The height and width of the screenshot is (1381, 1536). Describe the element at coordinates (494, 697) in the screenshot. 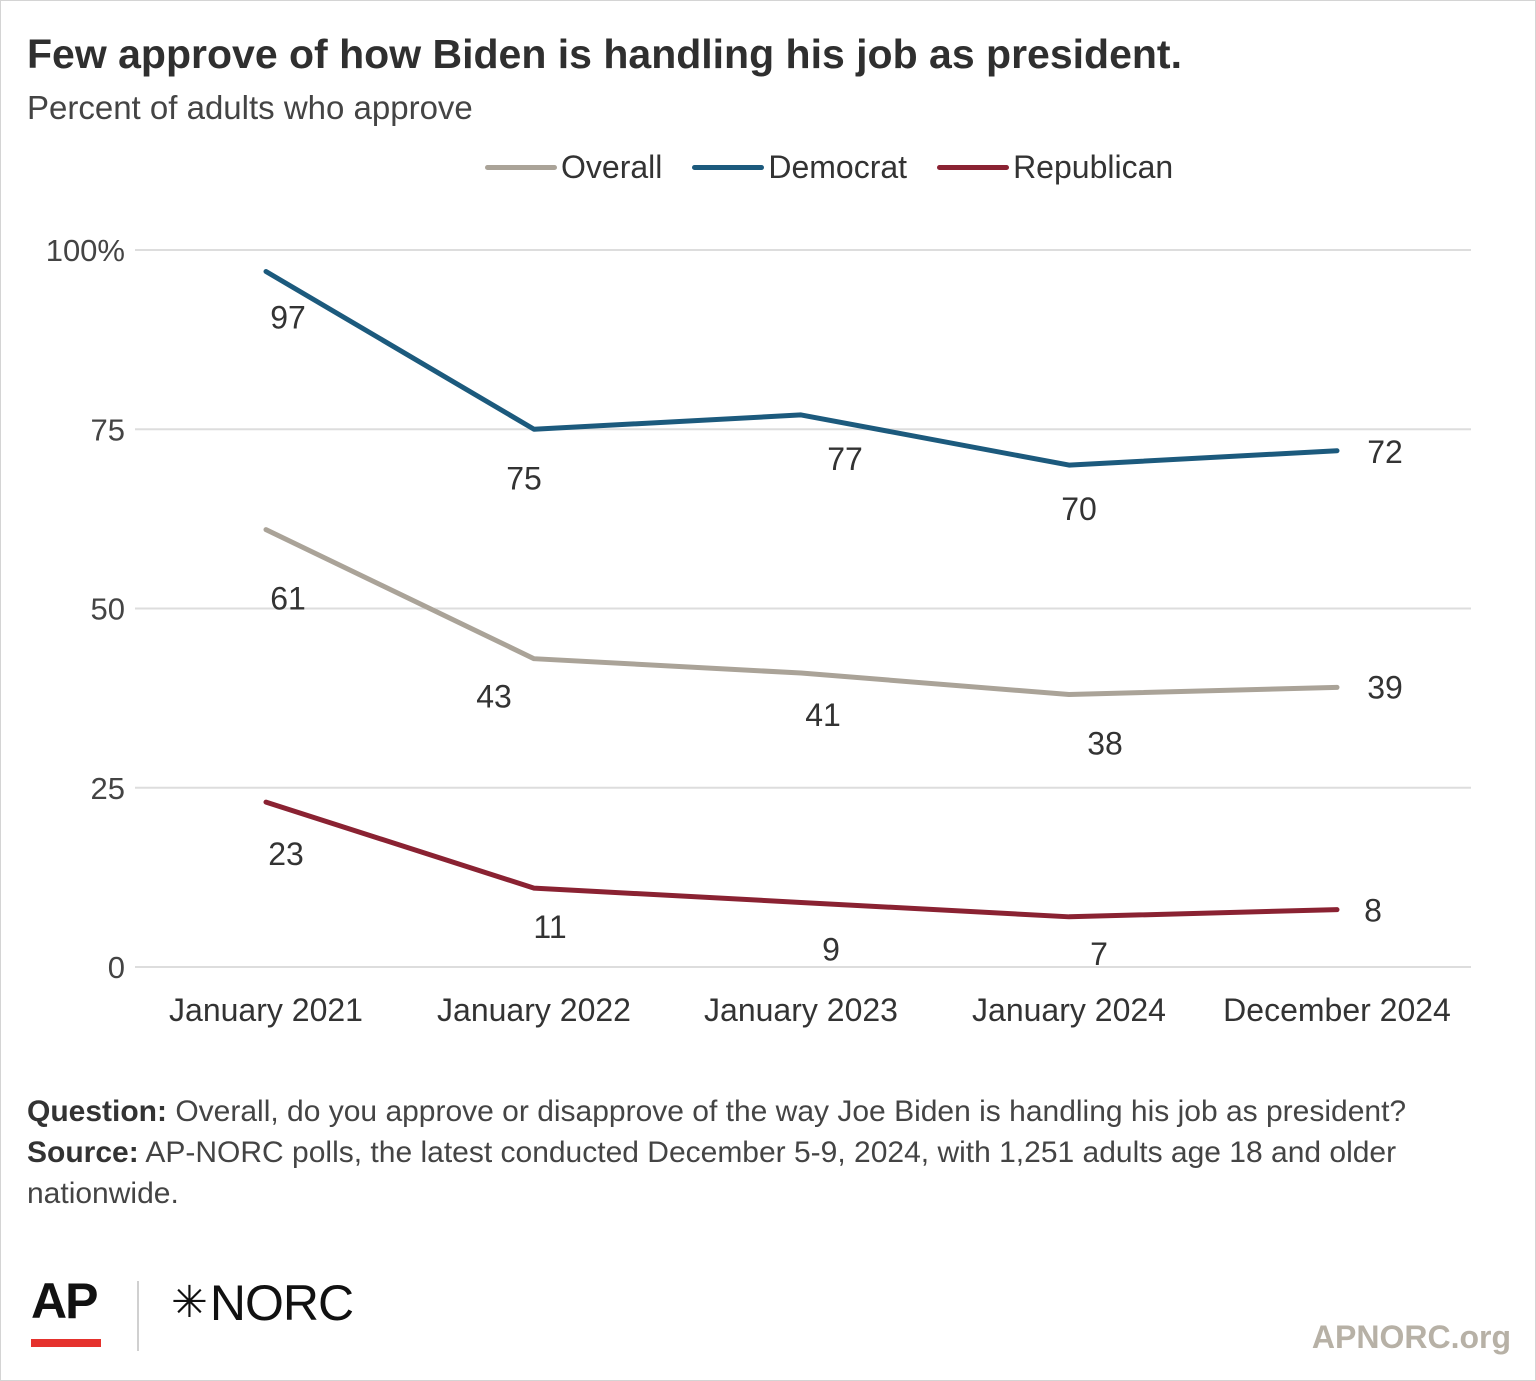

I see `data-label-overall: 43` at that location.